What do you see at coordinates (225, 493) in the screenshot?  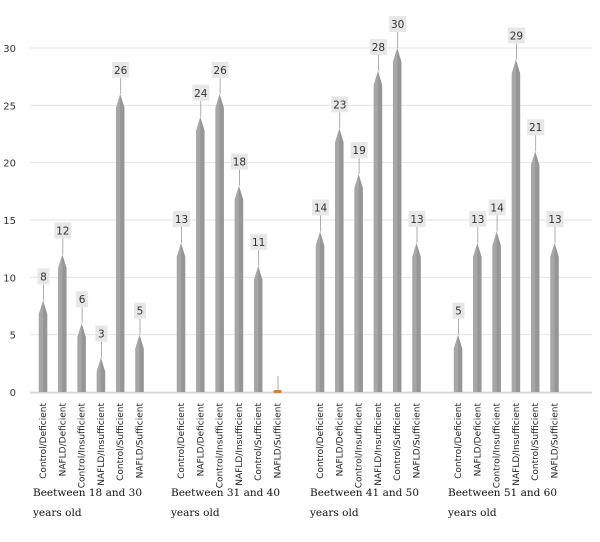 I see `group-label: Beetween 31 and 40` at bounding box center [225, 493].